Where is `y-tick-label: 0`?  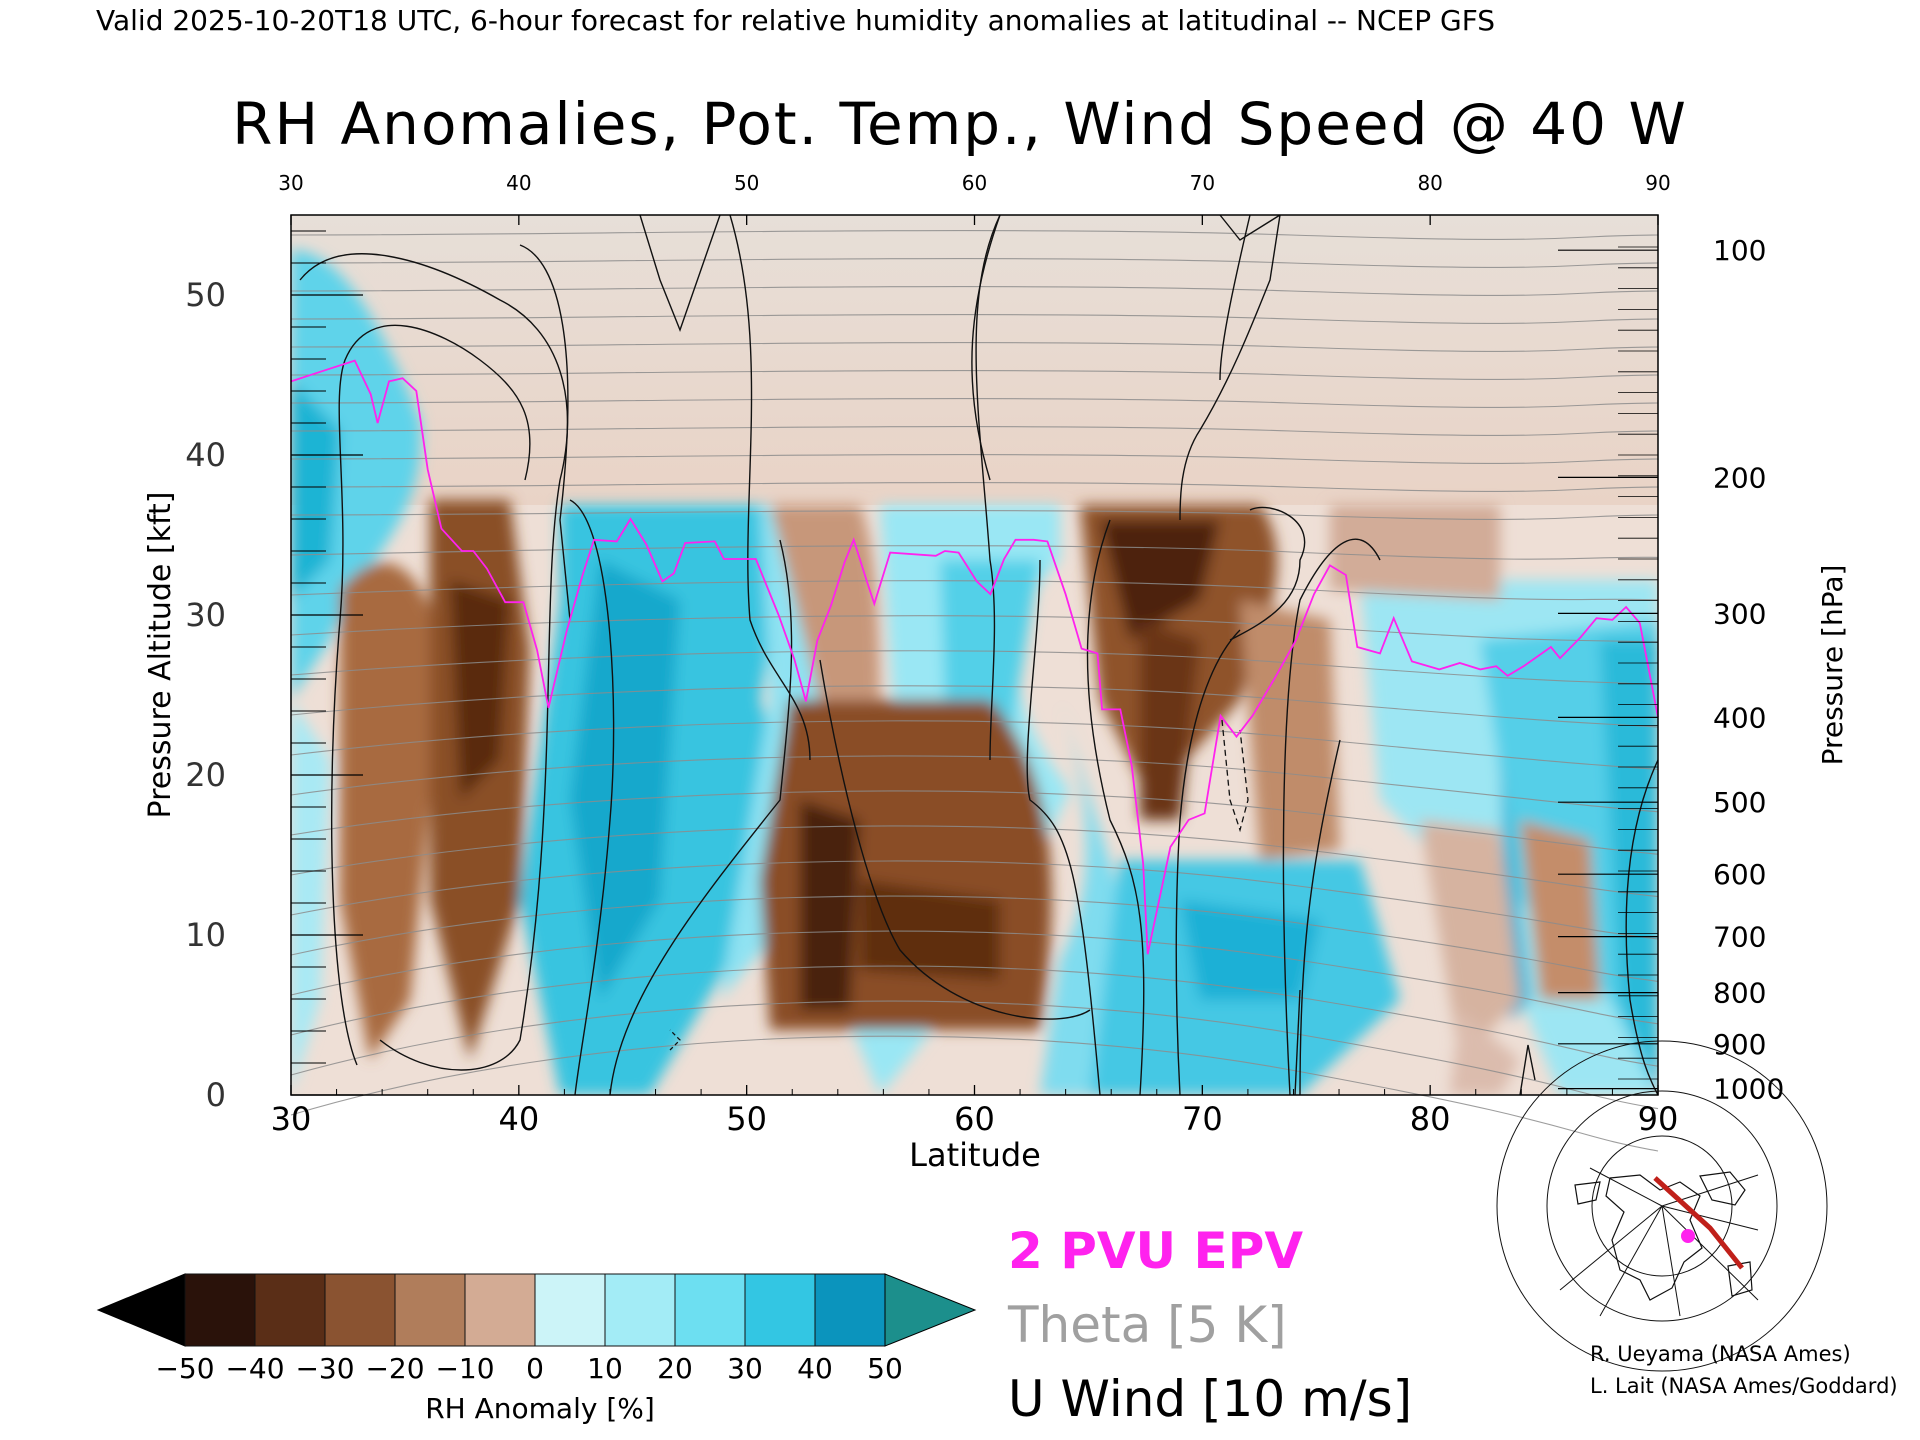 y-tick-label: 0 is located at coordinates (216, 1095).